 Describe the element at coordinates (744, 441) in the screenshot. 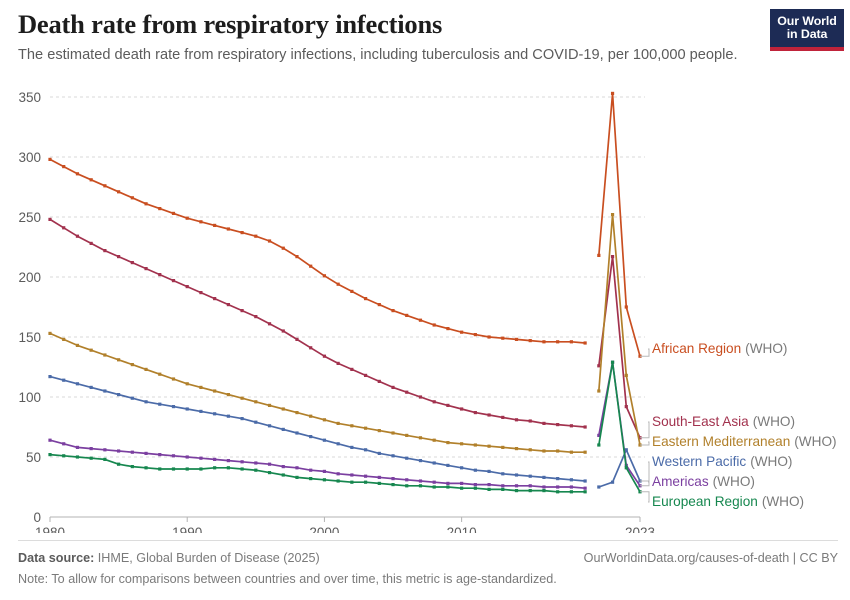

I see `legend-label: Eastern Mediterranean (WHO)` at that location.